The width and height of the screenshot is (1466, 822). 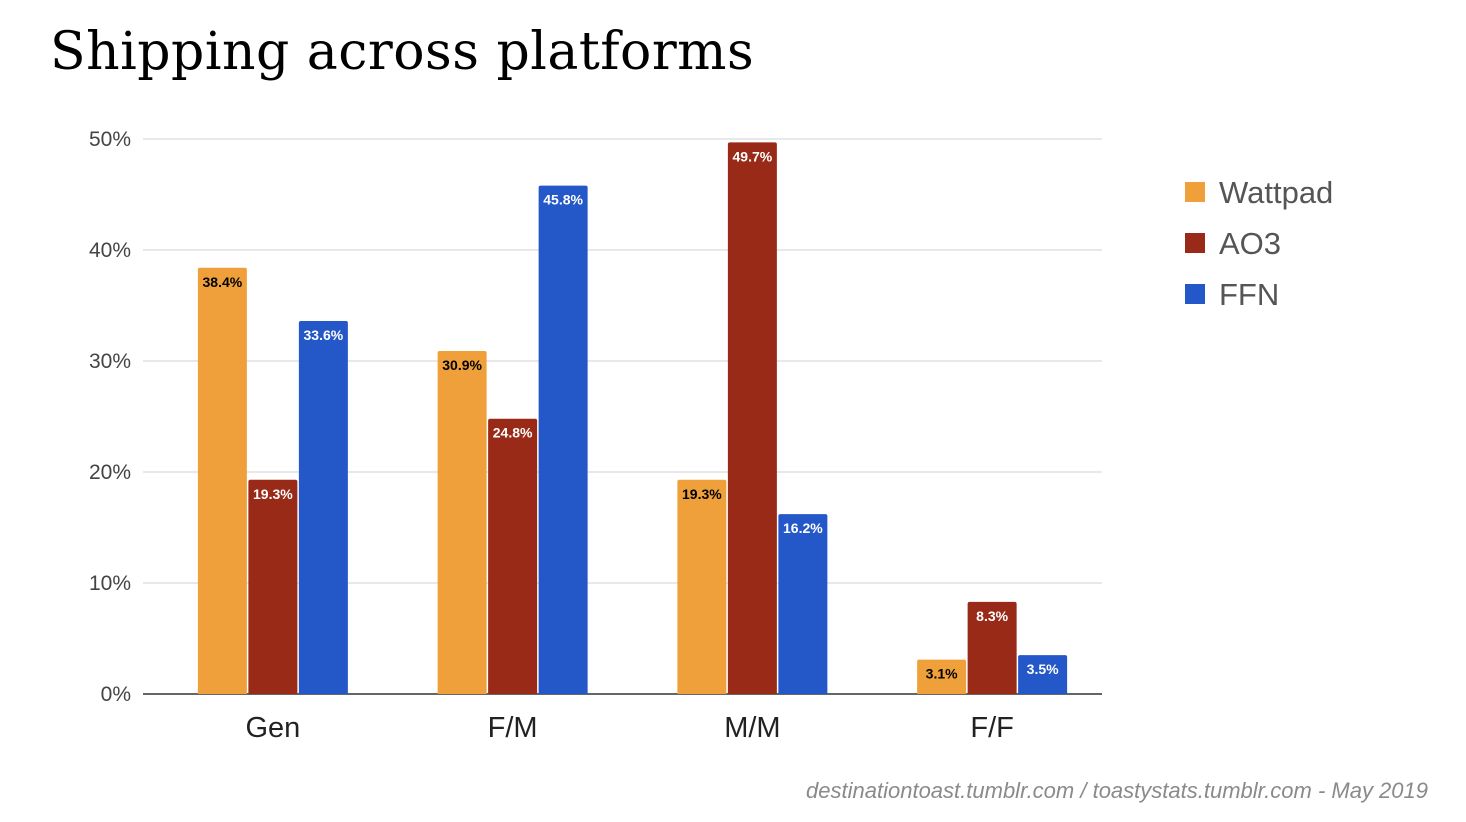 What do you see at coordinates (1195, 192) in the screenshot?
I see `legend-swatch-wattpad` at bounding box center [1195, 192].